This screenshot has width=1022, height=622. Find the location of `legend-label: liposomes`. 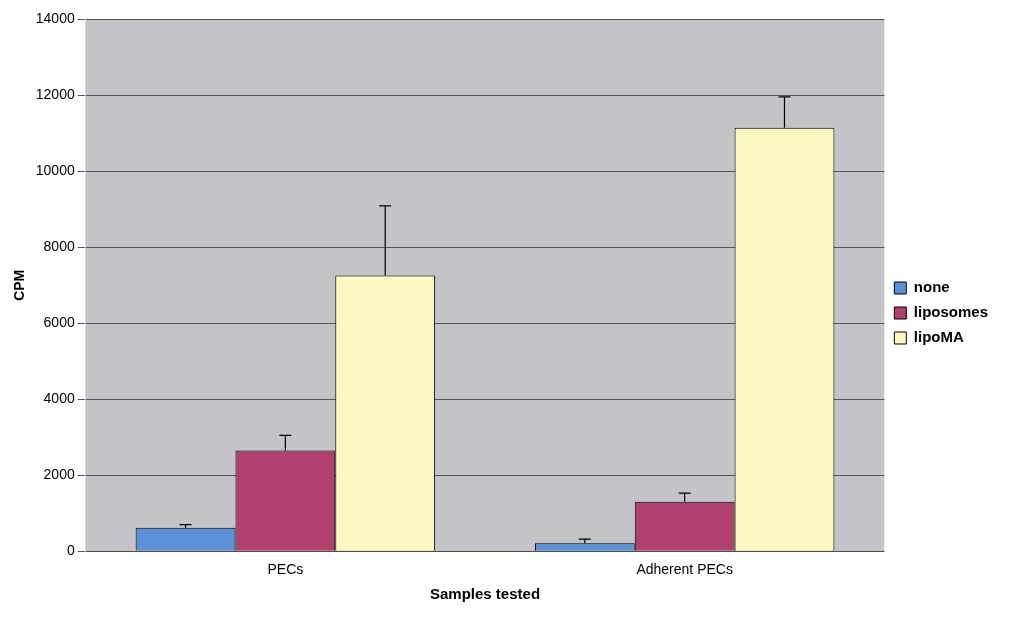

legend-label: liposomes is located at coordinates (950, 312).